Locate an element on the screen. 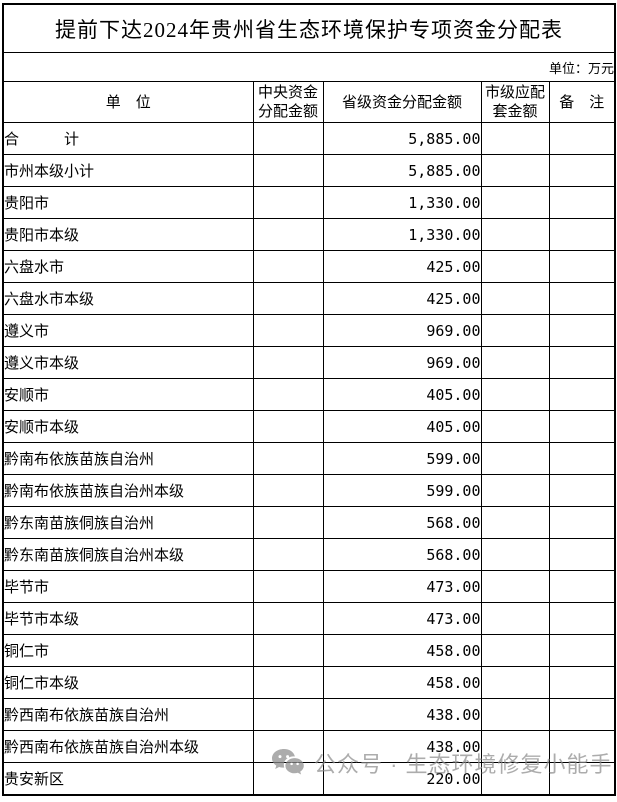  unit-cell: 黔东南苗族侗族自治州 is located at coordinates (128, 522).